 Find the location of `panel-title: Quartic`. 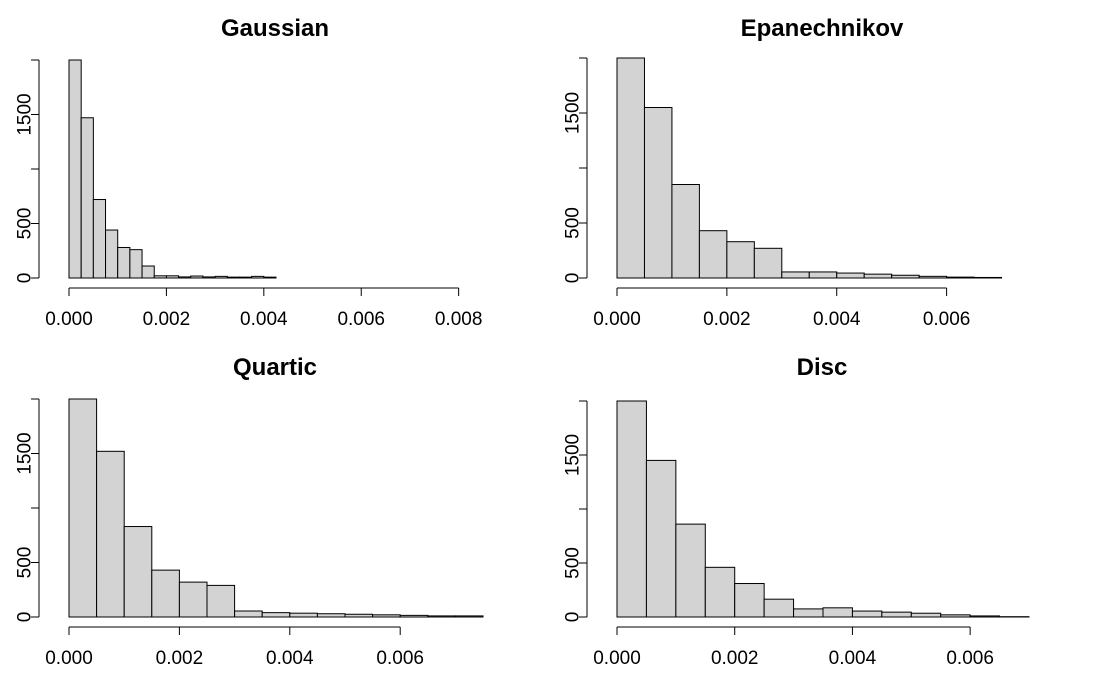

panel-title: Quartic is located at coordinates (275, 367).